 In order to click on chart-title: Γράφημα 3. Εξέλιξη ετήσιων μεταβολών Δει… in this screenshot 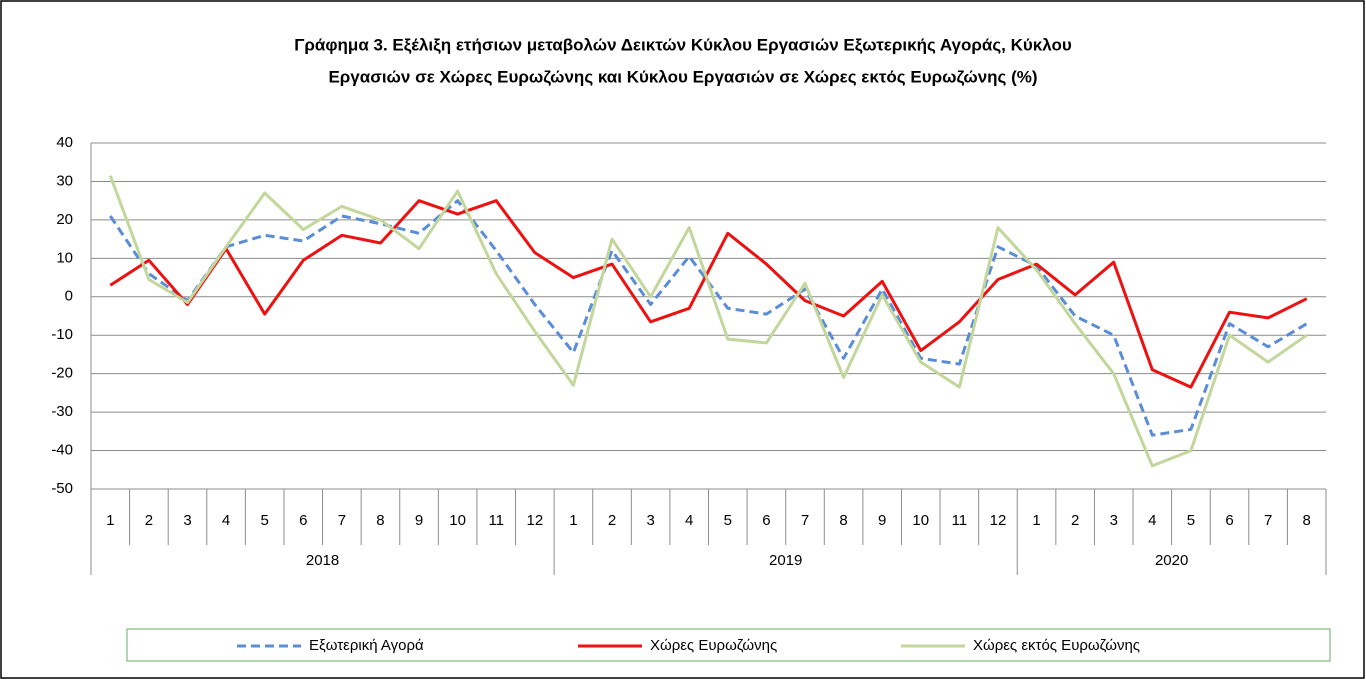, I will do `click(683, 44)`.